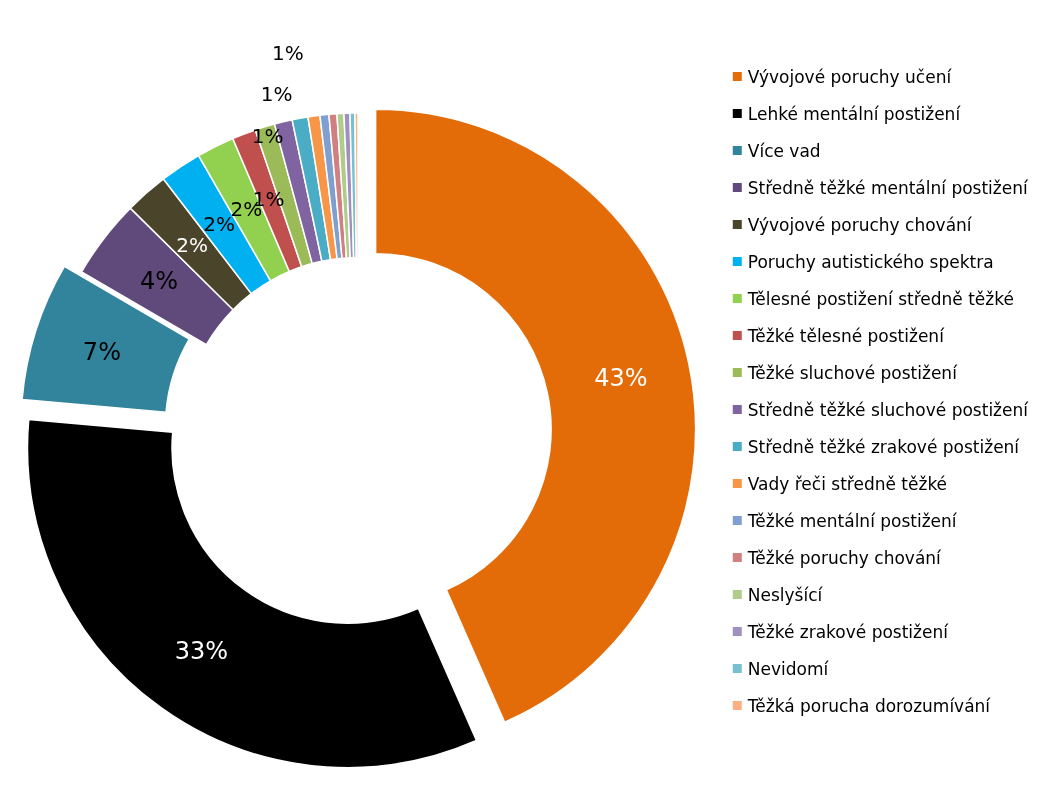 This screenshot has width=1046, height=796. I want to click on legend-label: Lehké mentální postižení, so click(854, 113).